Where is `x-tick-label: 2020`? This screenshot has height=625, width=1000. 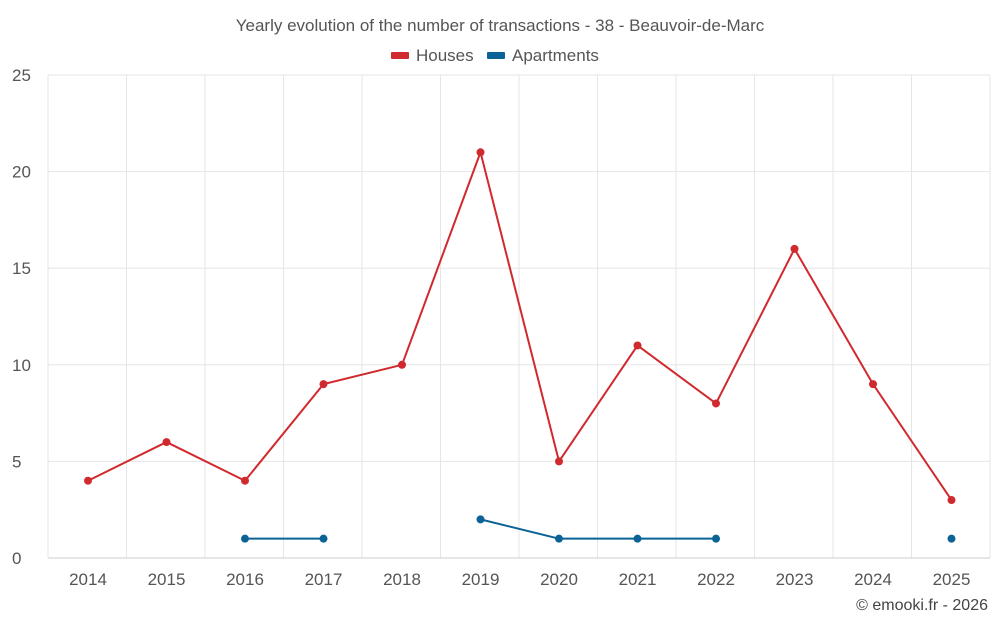 x-tick-label: 2020 is located at coordinates (559, 579).